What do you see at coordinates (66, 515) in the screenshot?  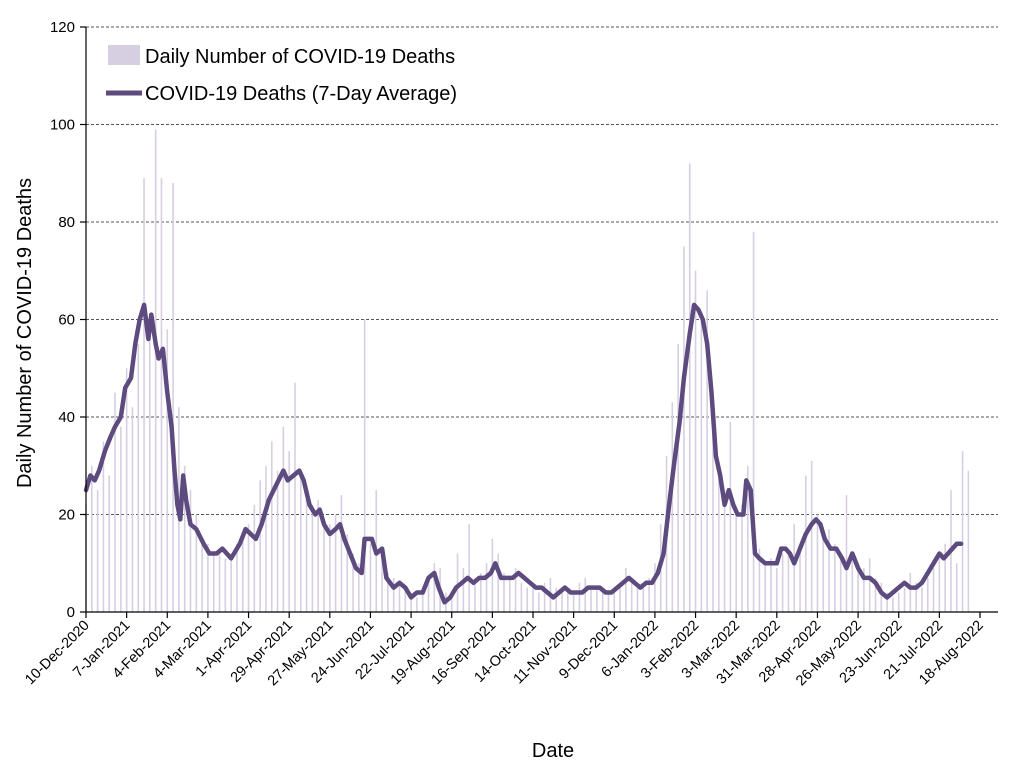 I see `y-tick-label-20: 20` at bounding box center [66, 515].